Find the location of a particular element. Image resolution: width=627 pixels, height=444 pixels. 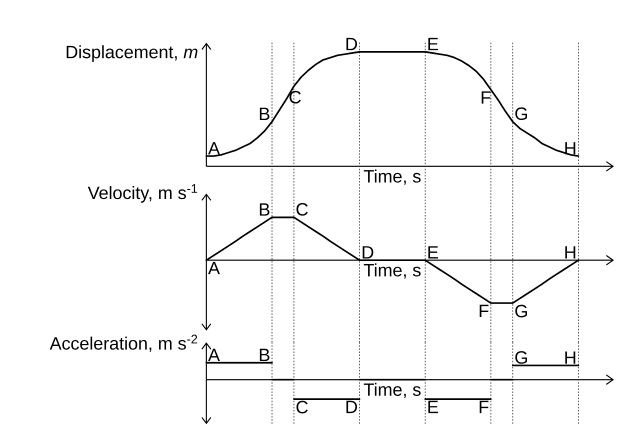

y-axis-title: Displacement, m is located at coordinates (132, 53).